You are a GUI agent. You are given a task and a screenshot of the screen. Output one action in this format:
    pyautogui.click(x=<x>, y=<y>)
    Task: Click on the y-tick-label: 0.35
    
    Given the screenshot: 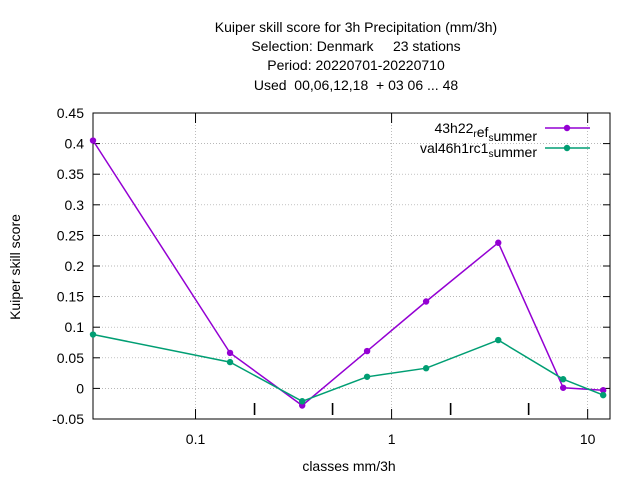 What is the action you would take?
    pyautogui.click(x=70, y=174)
    